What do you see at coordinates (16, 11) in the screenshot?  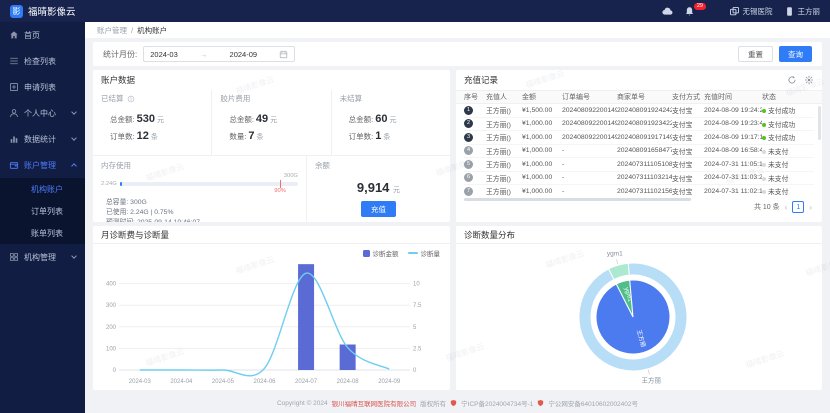 I see `app-logo-icon: 影` at bounding box center [16, 11].